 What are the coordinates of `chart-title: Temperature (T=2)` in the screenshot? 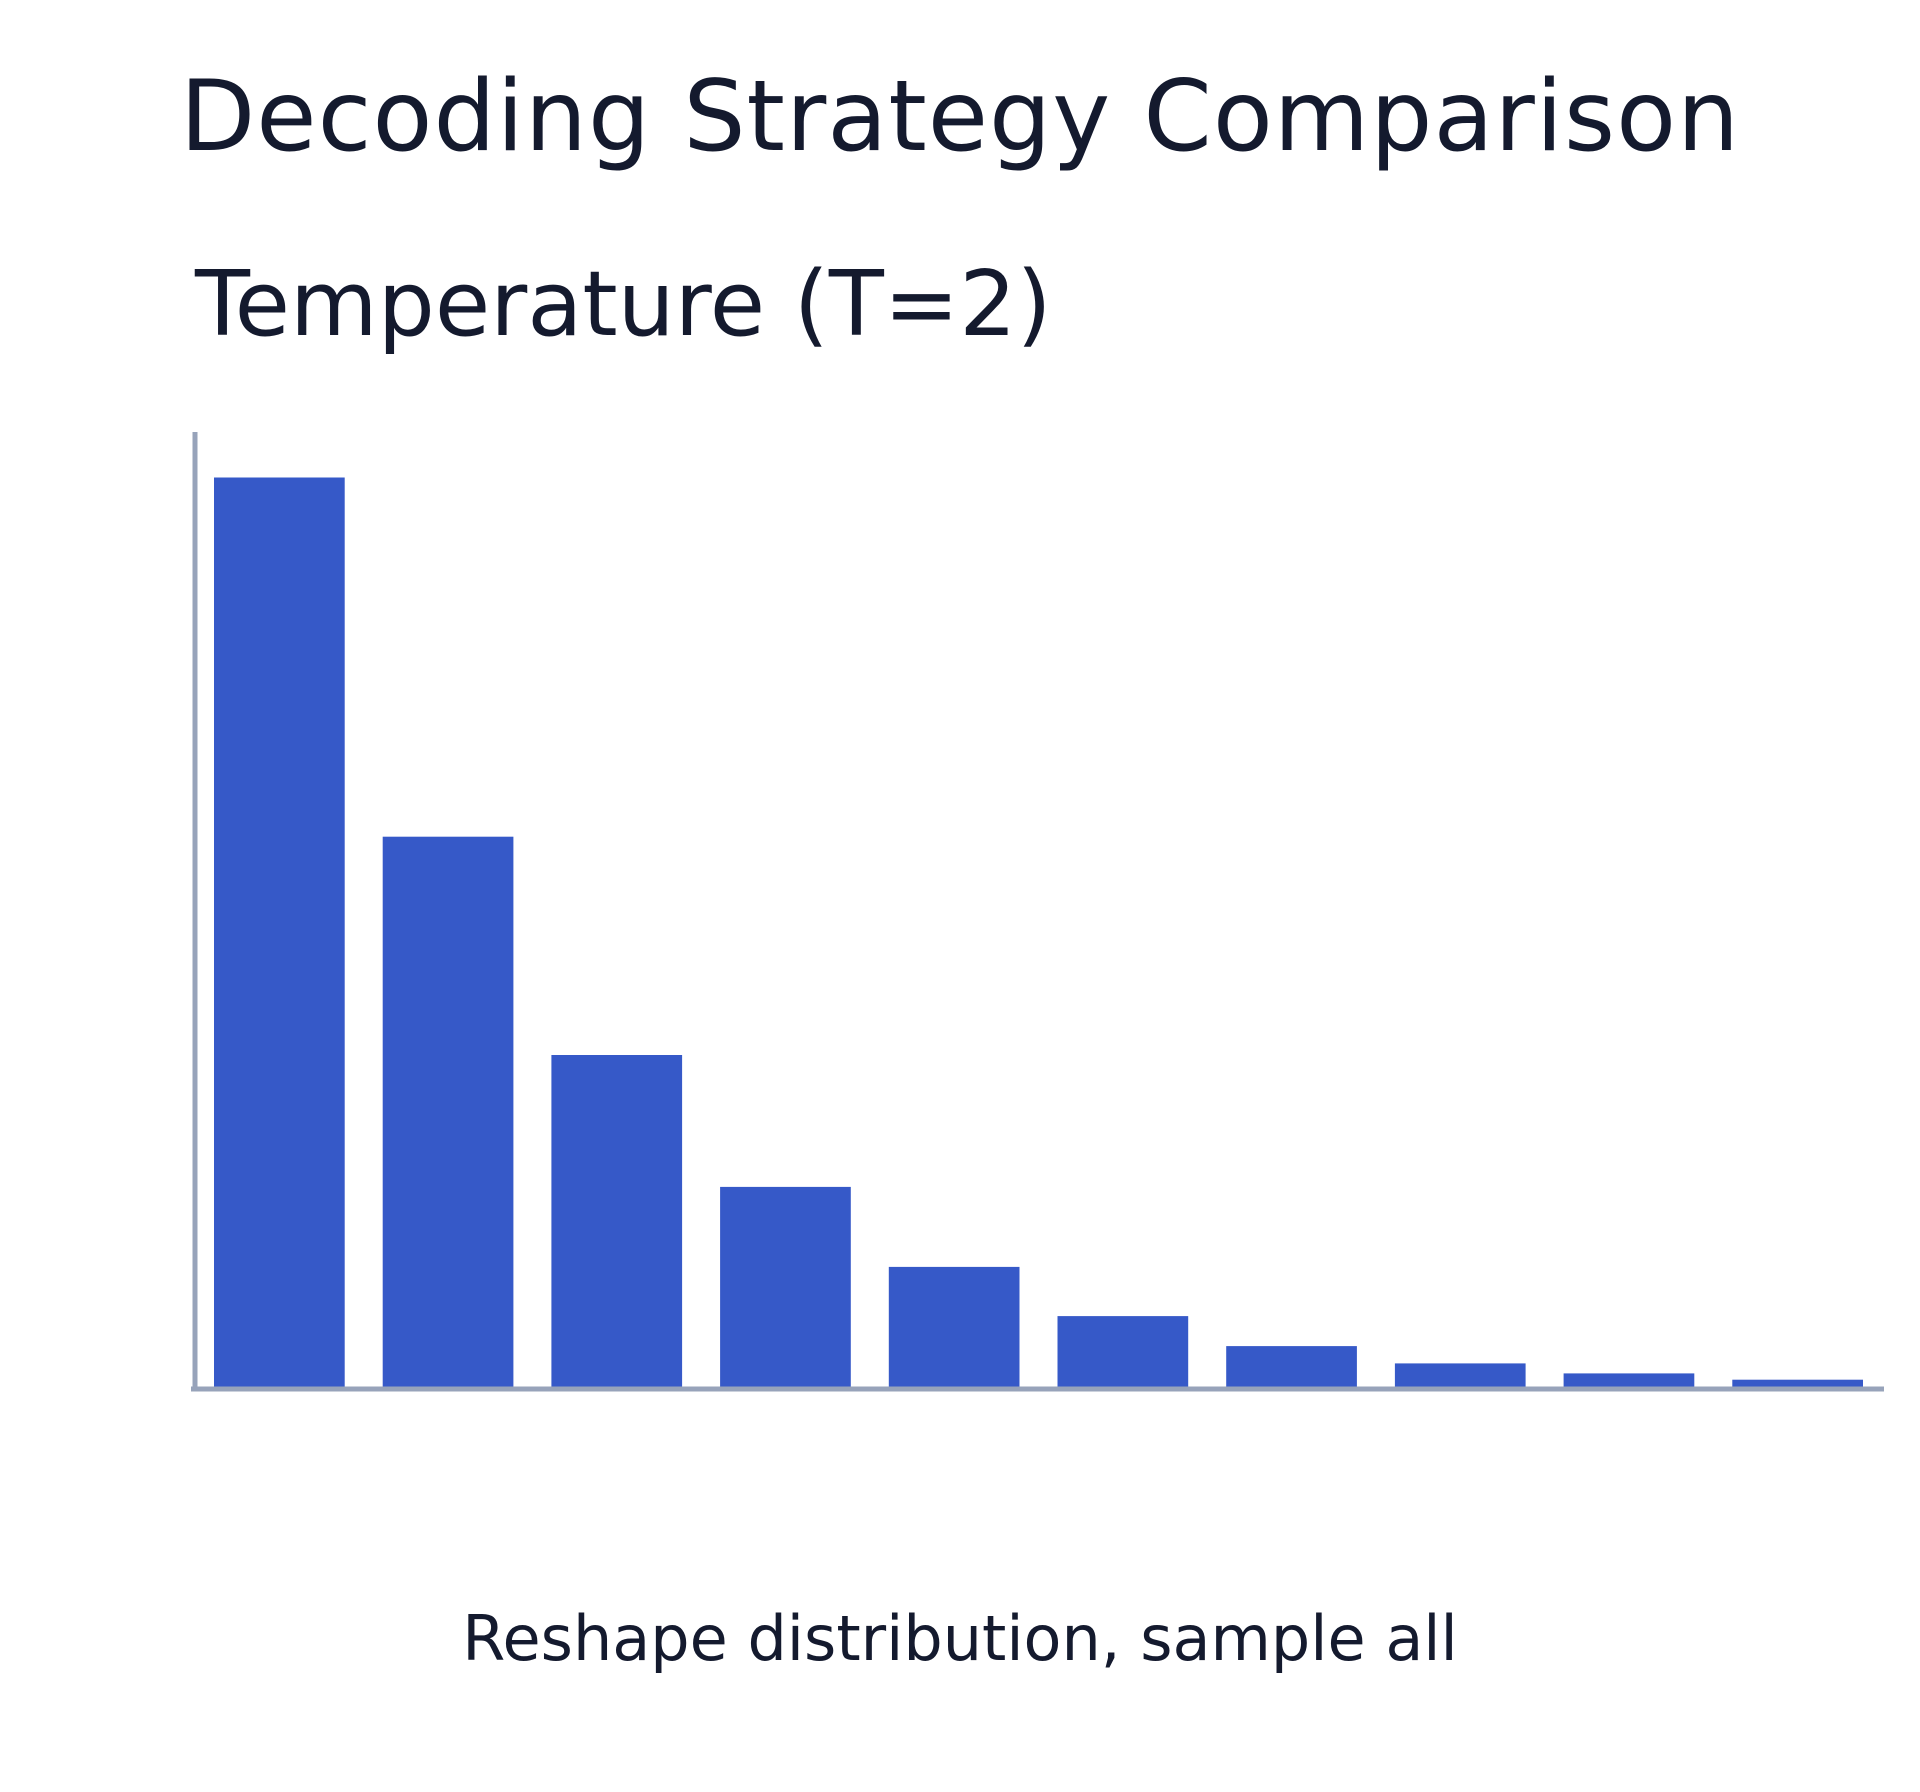 It's located at (623, 304).